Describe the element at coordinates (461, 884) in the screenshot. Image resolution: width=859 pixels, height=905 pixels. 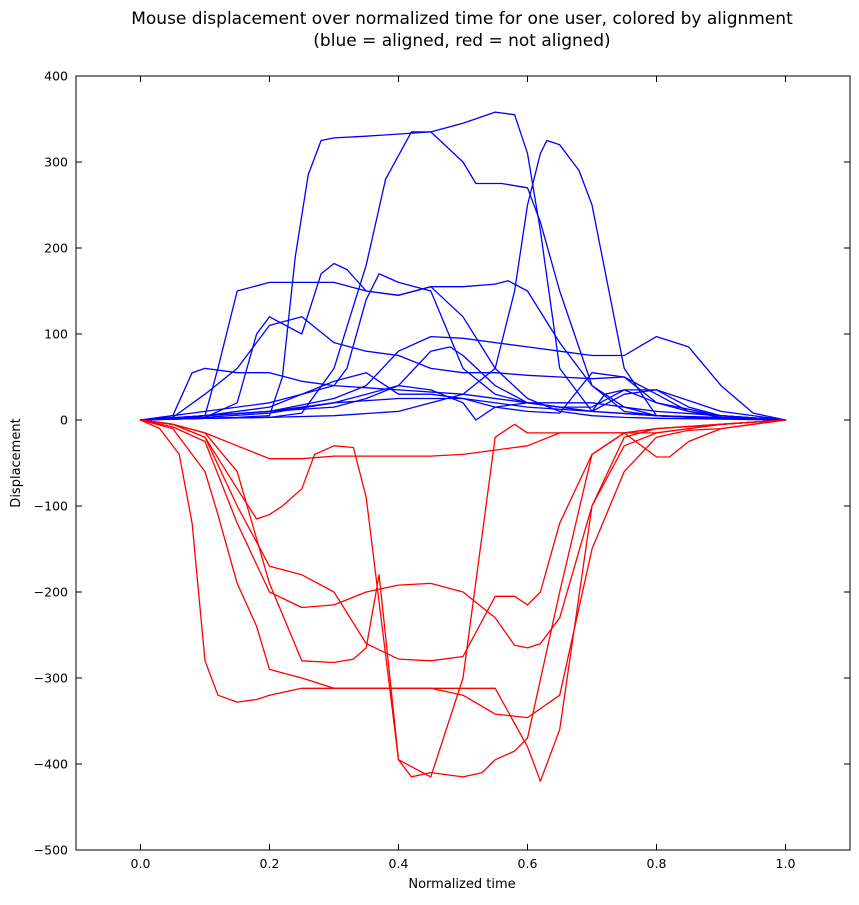
I see `x-axis-label: Normalized time` at that location.